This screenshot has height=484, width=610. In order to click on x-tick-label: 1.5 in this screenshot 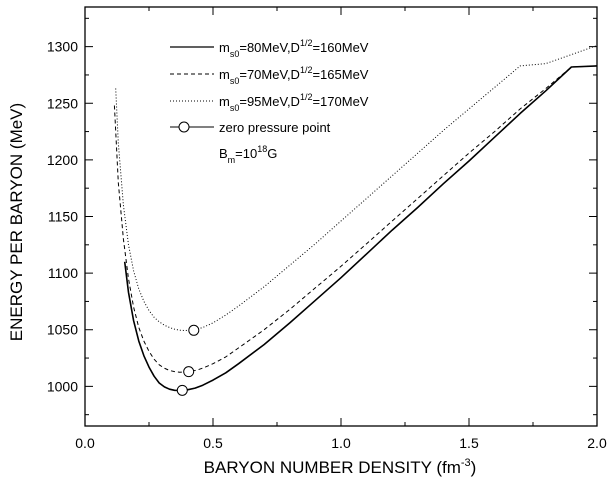, I will do `click(469, 443)`.